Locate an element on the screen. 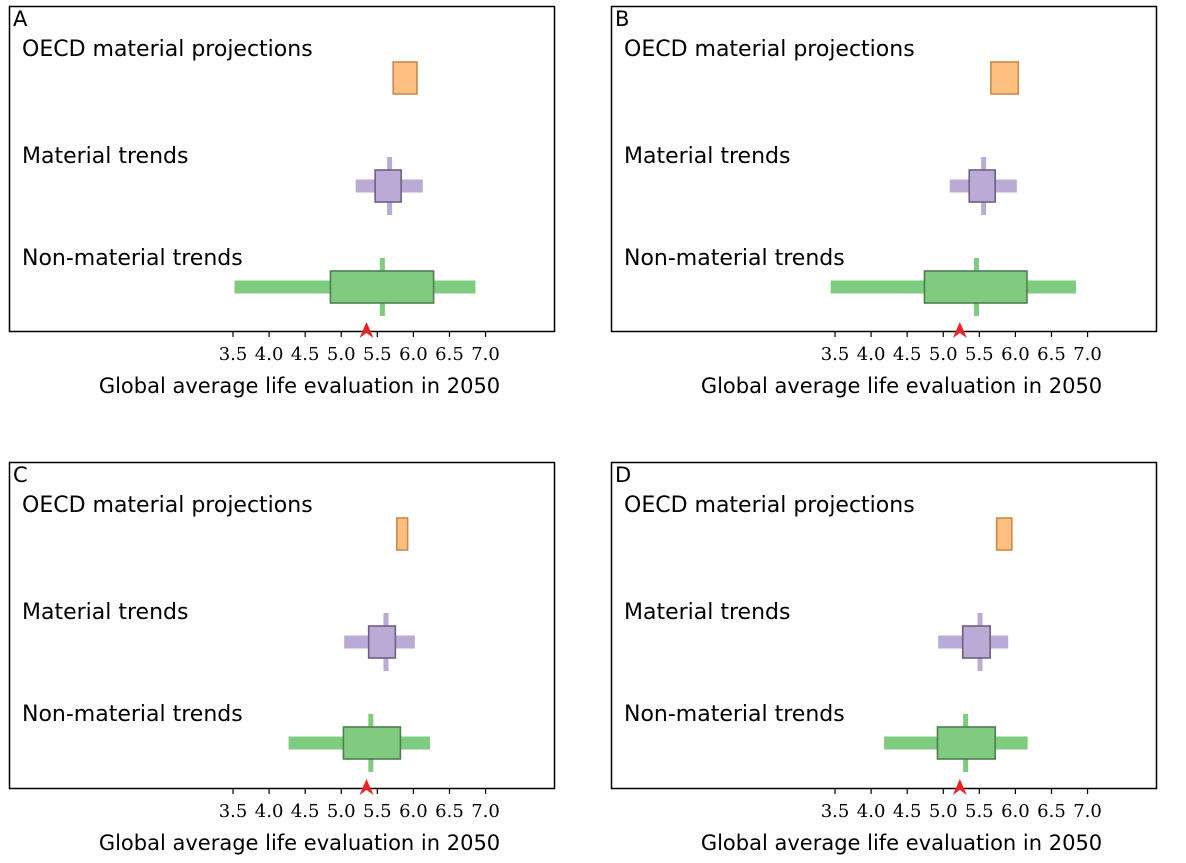 Image resolution: width=1186 pixels, height=863 pixels. panel-label: A is located at coordinates (20, 19).